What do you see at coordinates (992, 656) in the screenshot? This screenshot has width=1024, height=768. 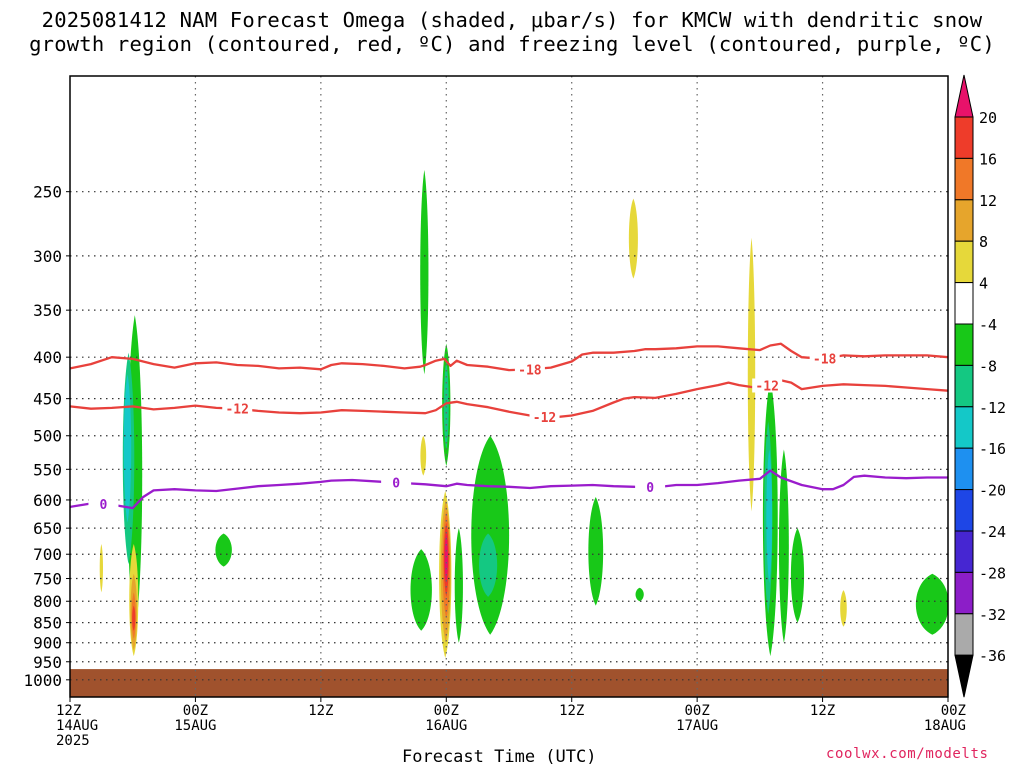 I see `colorbar-label: -36` at bounding box center [992, 656].